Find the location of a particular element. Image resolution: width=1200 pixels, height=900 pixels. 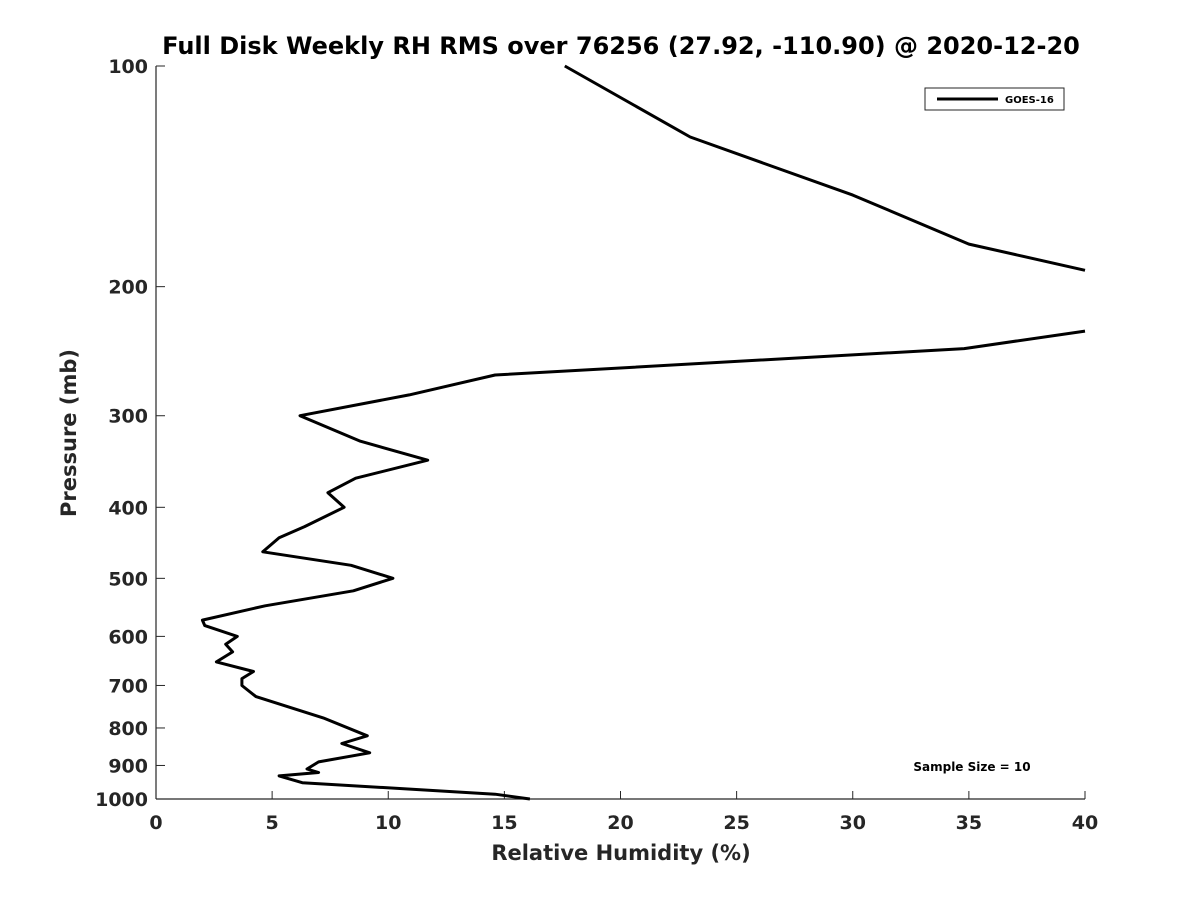

x-tick-label: 5 is located at coordinates (272, 823).